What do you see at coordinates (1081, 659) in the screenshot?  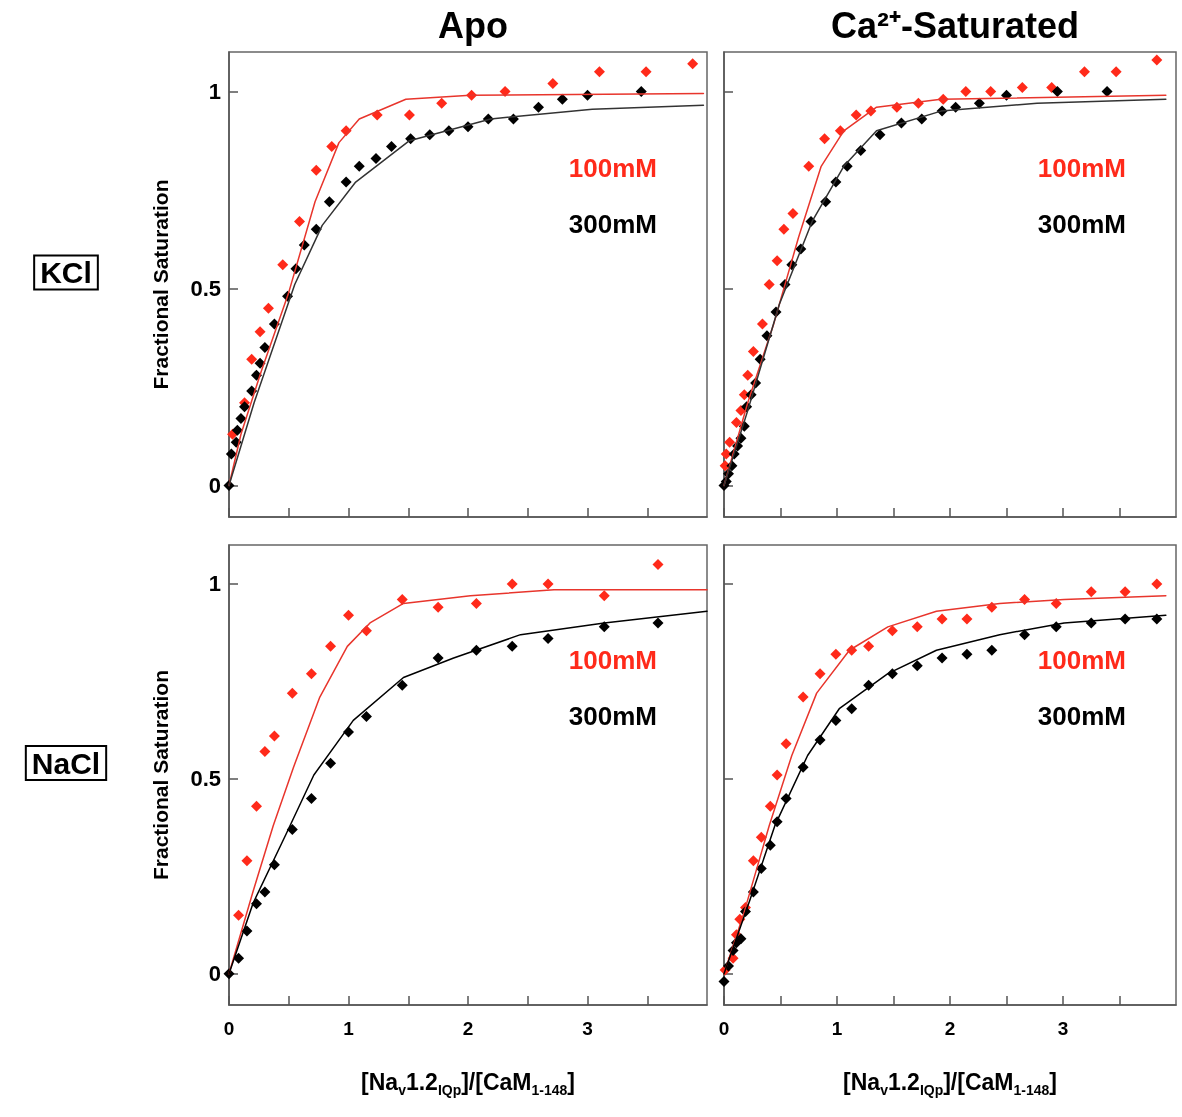 I see `series-label: 100mM` at bounding box center [1081, 659].